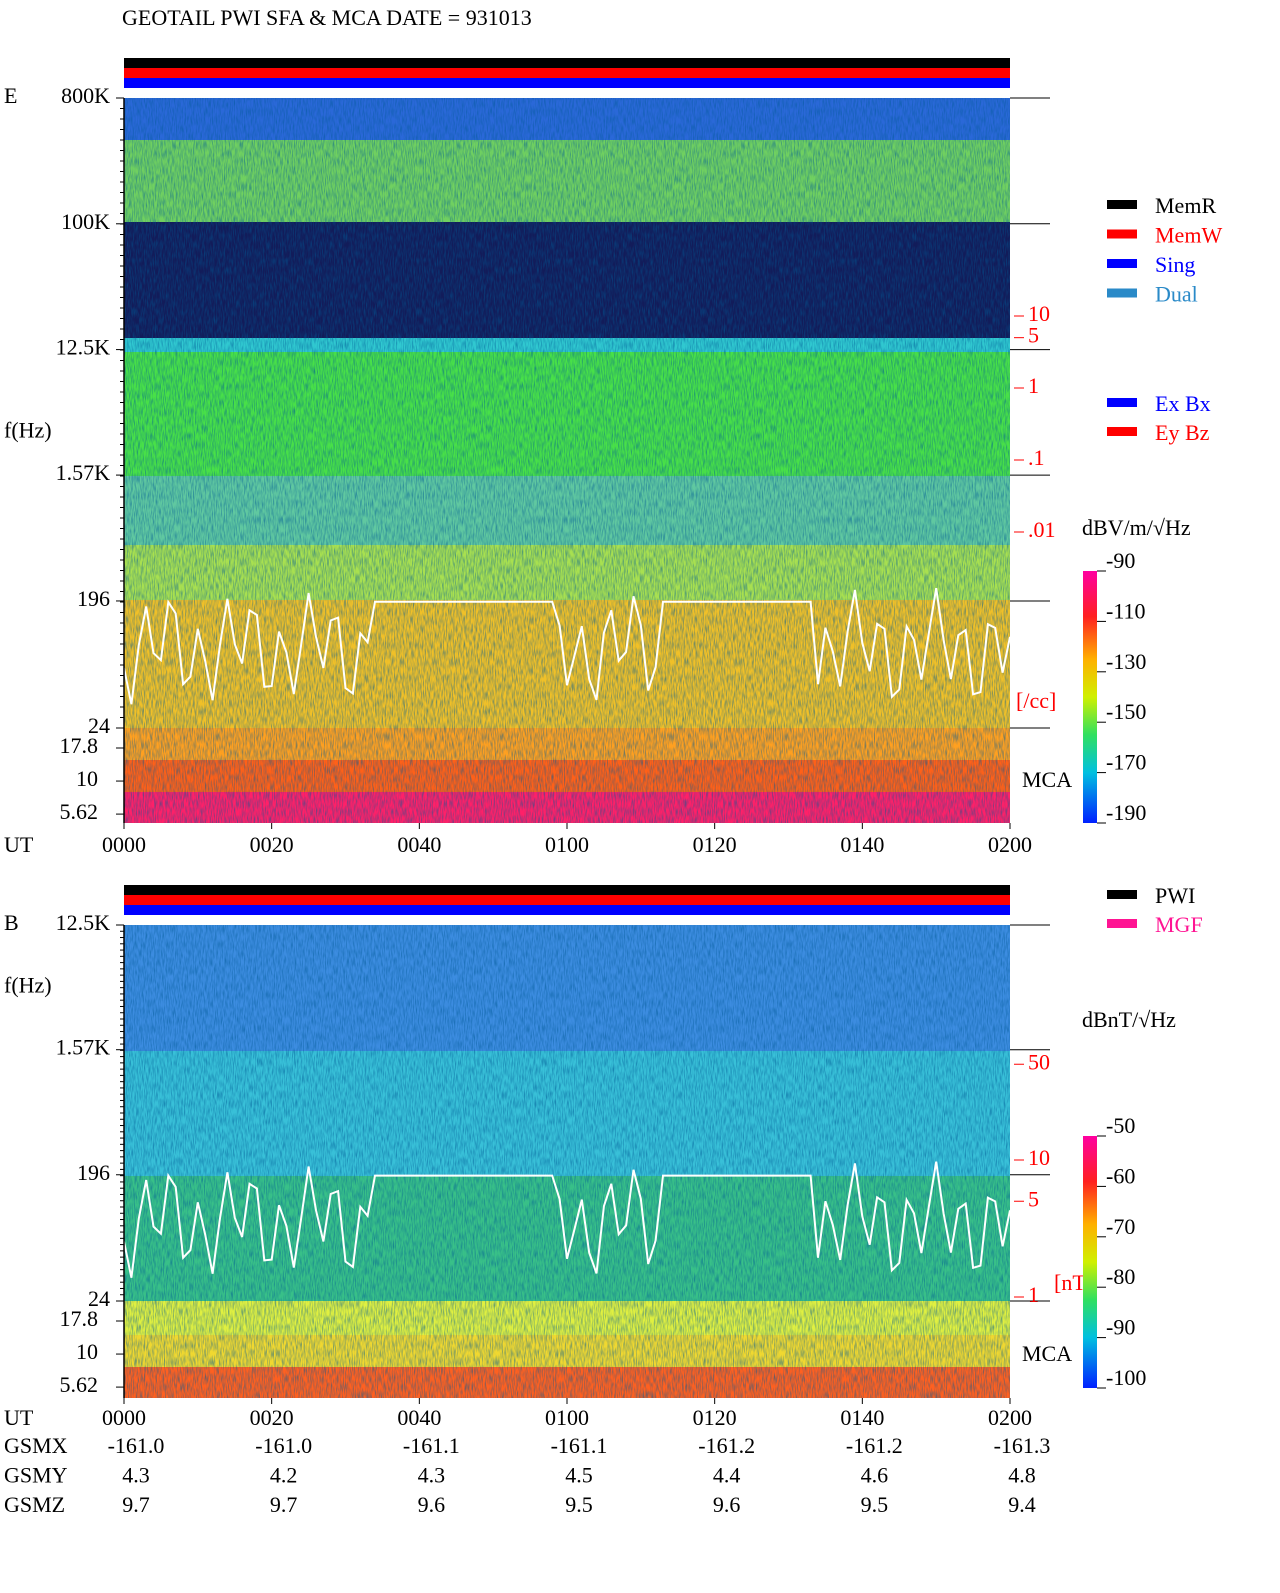 The width and height of the screenshot is (1280, 1593). I want to click on density-tick-label: .1, so click(1036, 457).